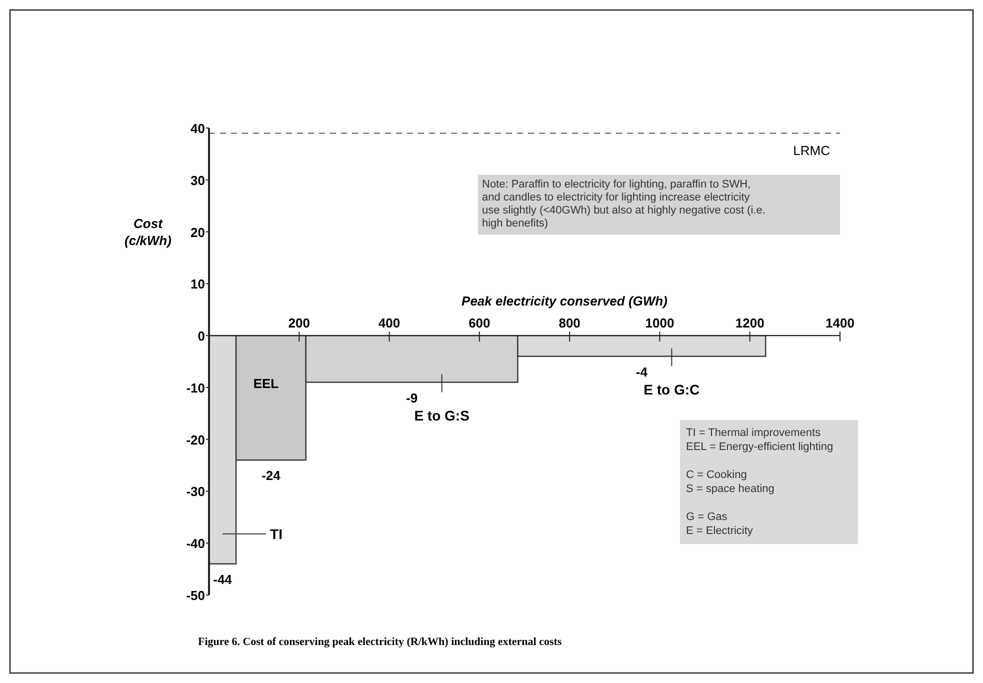  Describe the element at coordinates (624, 204) in the screenshot. I see `annotation: Note: Paraffin to electricity for lighting, paraffin to SWH, and candles to electricity for lighting increase electricity use slightly (<40GWh) but also at highly negative cost (i.e. high benefits)` at that location.